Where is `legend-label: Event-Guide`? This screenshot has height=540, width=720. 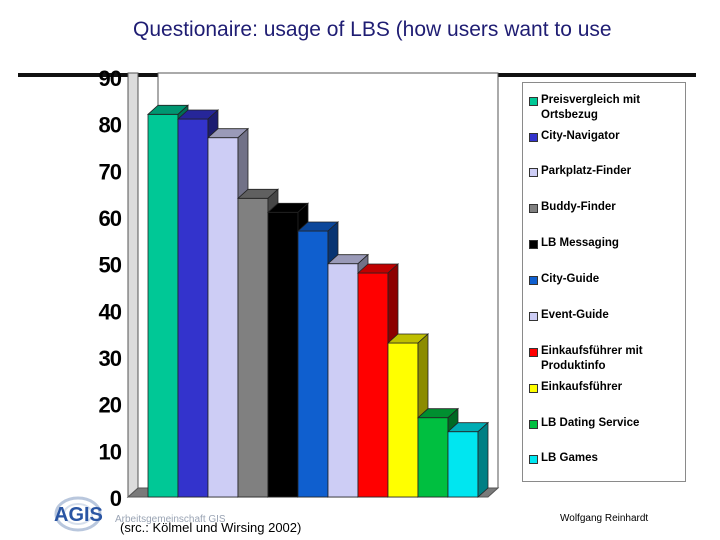 legend-label: Event-Guide is located at coordinates (575, 315).